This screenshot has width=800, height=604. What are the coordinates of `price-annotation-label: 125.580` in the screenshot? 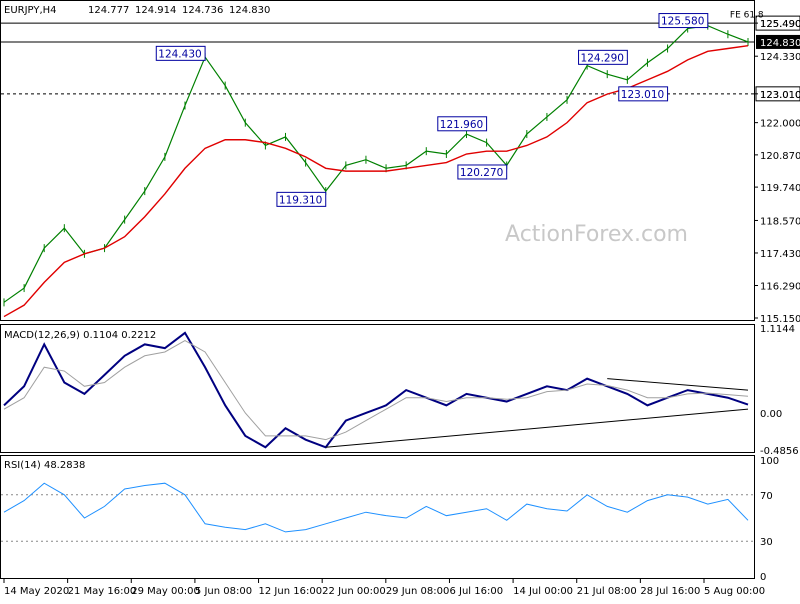 It's located at (682, 22).